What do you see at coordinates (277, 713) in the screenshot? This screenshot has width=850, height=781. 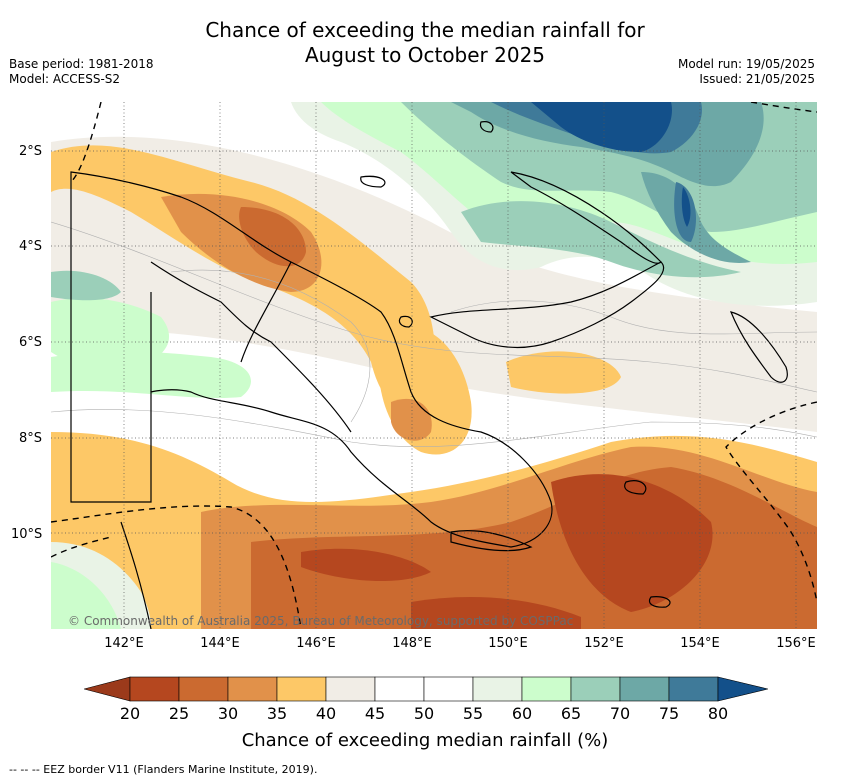 I see `colorbar-tick-35: 35` at bounding box center [277, 713].